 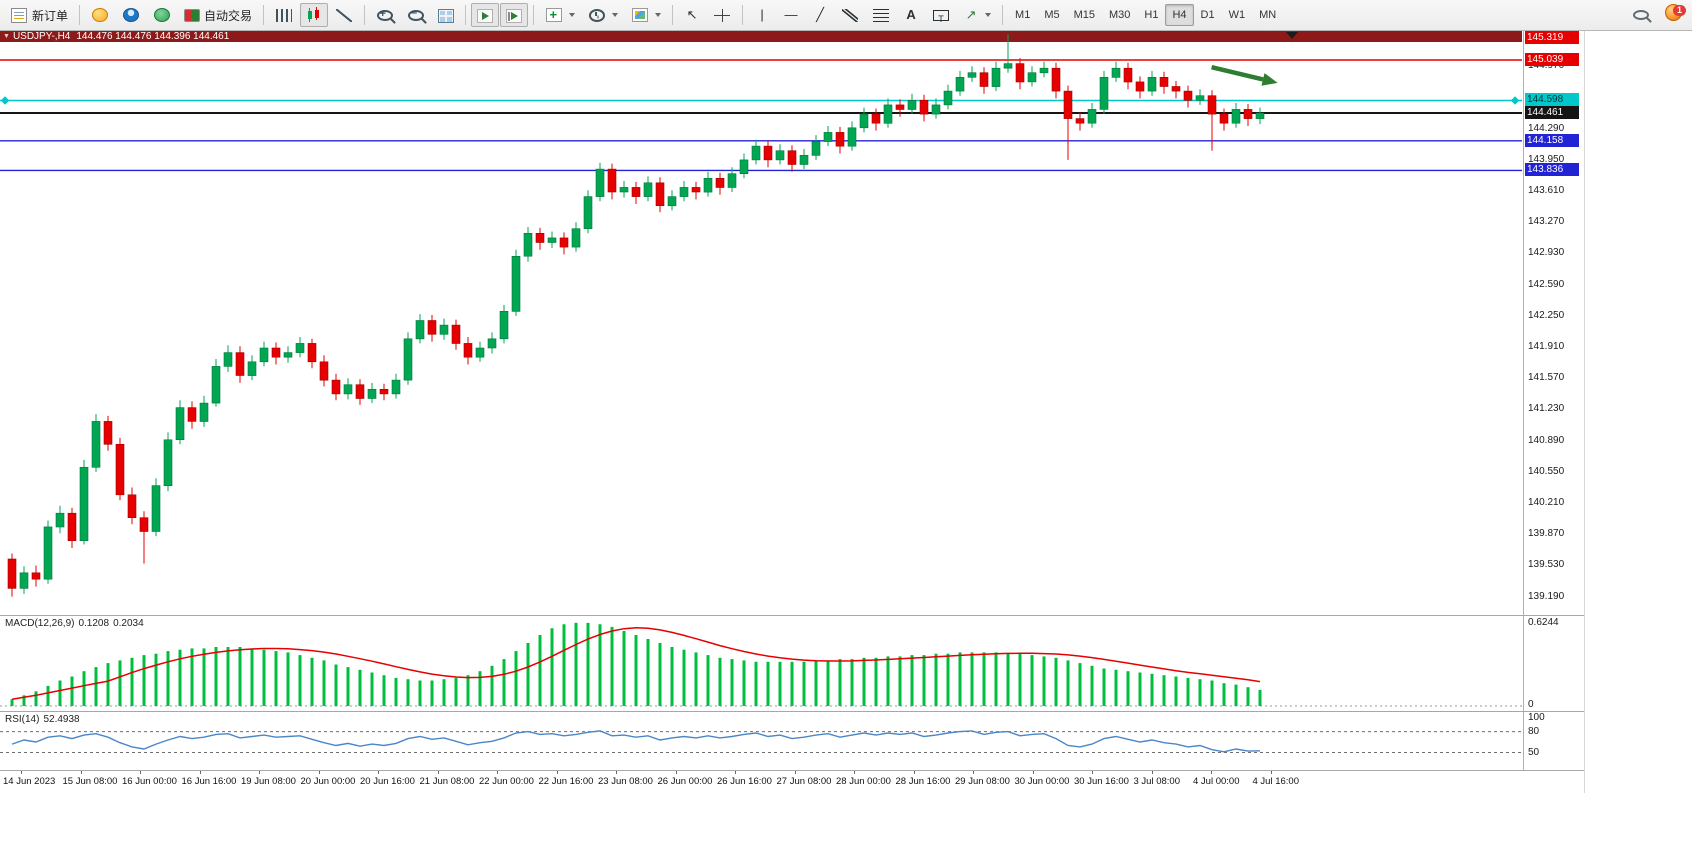 What do you see at coordinates (1022, 15) in the screenshot?
I see `timeframe-m1: M1` at bounding box center [1022, 15].